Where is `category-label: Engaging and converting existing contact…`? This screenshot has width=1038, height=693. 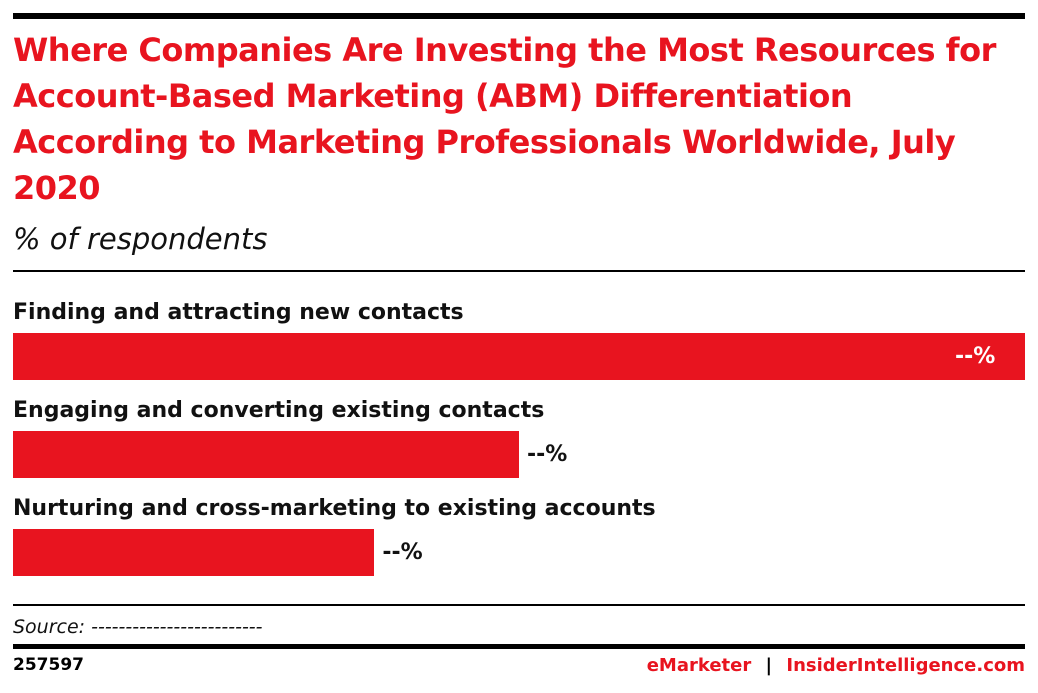
category-label: Engaging and converting existing contact… is located at coordinates (279, 410).